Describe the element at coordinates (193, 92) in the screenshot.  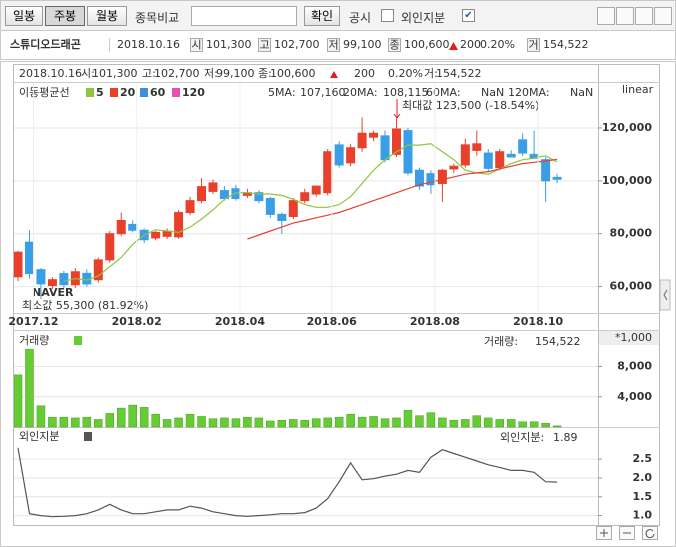
I see `legend-label: 120` at that location.